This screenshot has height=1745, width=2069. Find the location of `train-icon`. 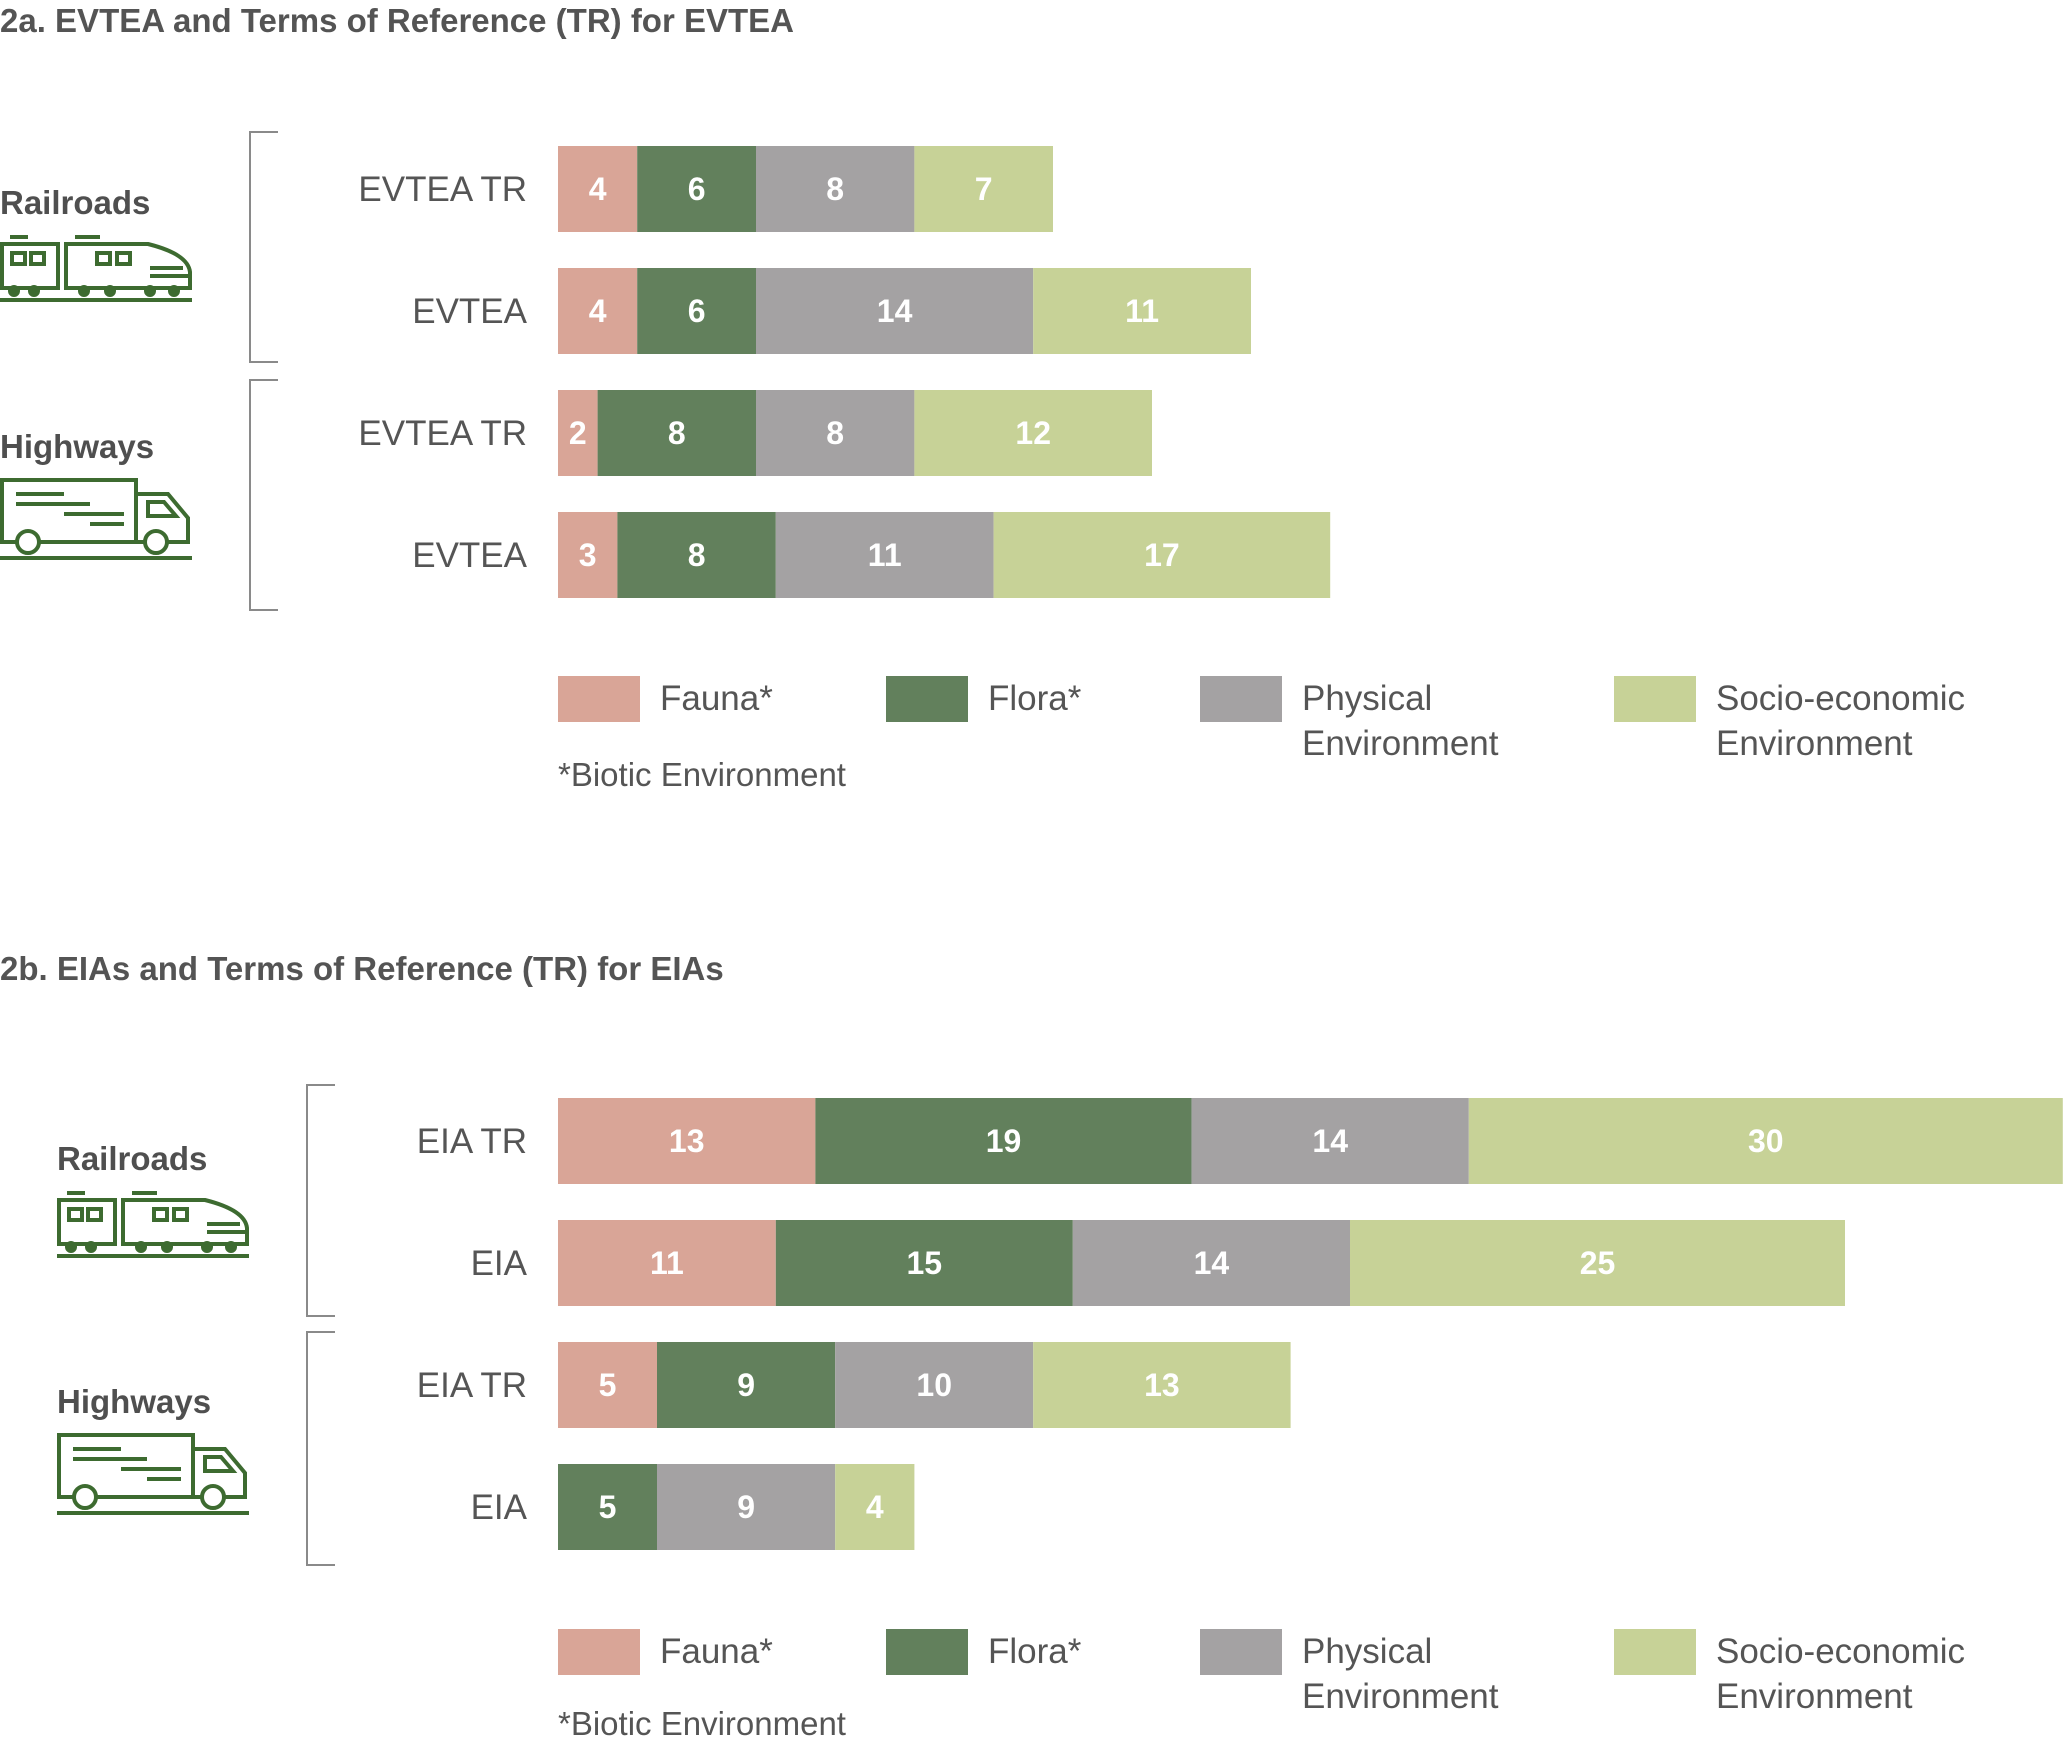

train-icon is located at coordinates (96, 268).